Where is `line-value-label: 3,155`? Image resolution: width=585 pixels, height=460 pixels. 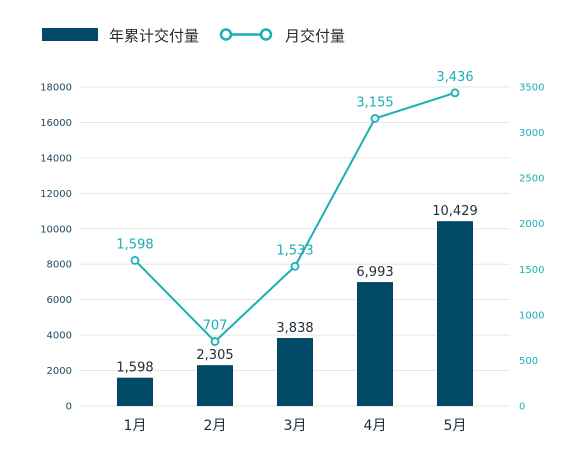 line-value-label: 3,155 is located at coordinates (374, 102).